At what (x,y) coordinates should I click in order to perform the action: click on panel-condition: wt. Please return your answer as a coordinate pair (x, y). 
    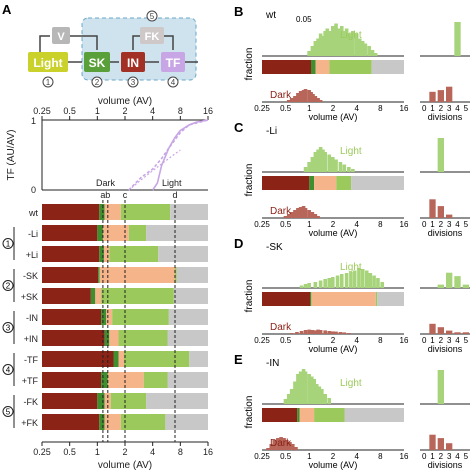
    Looking at the image, I should click on (270, 15).